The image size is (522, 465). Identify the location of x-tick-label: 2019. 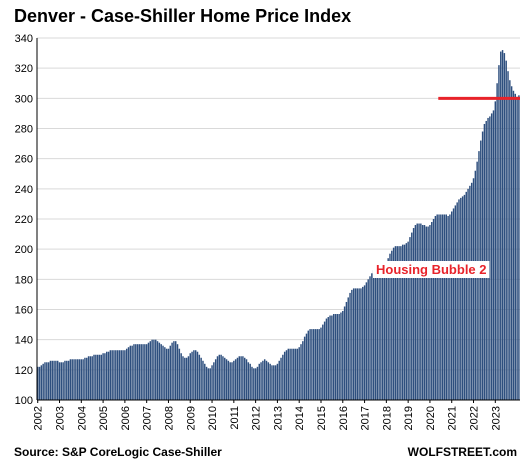
(409, 418).